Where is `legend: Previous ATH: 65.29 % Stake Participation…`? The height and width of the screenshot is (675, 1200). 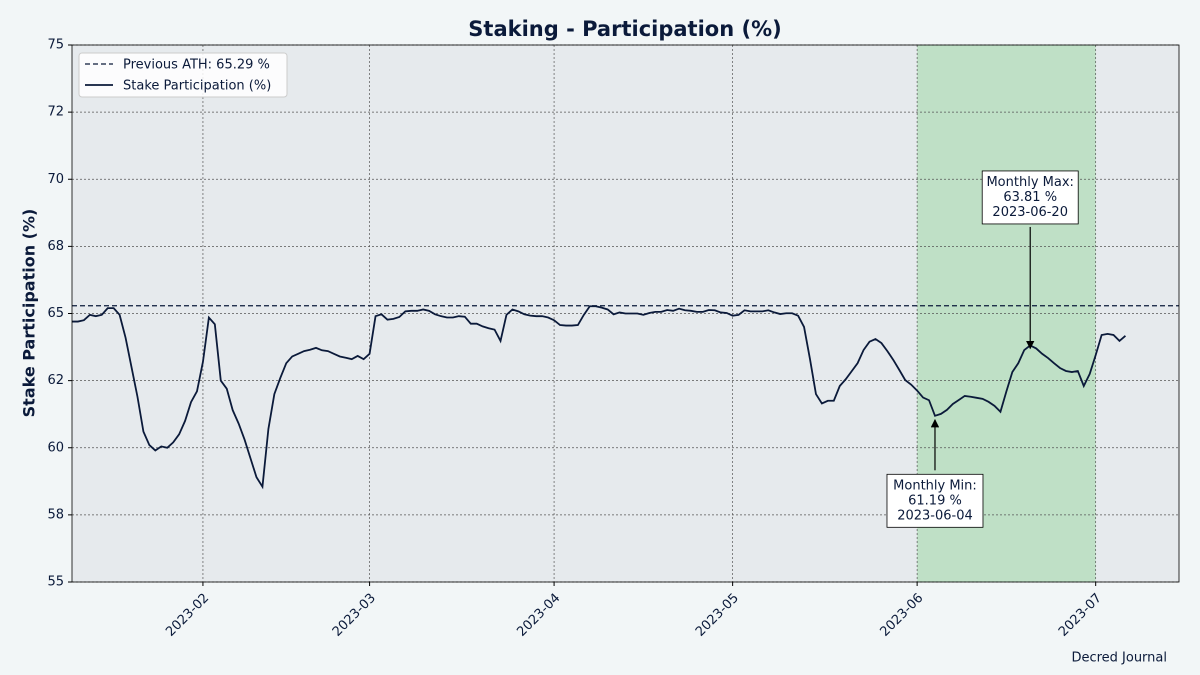
legend: Previous ATH: 65.29 % Stake Participation… is located at coordinates (183, 75).